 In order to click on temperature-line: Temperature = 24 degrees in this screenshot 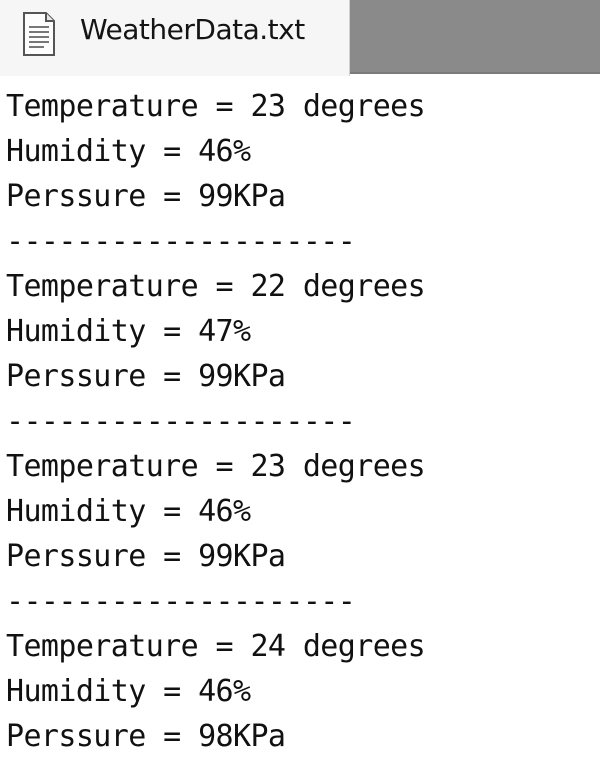, I will do `click(216, 646)`.